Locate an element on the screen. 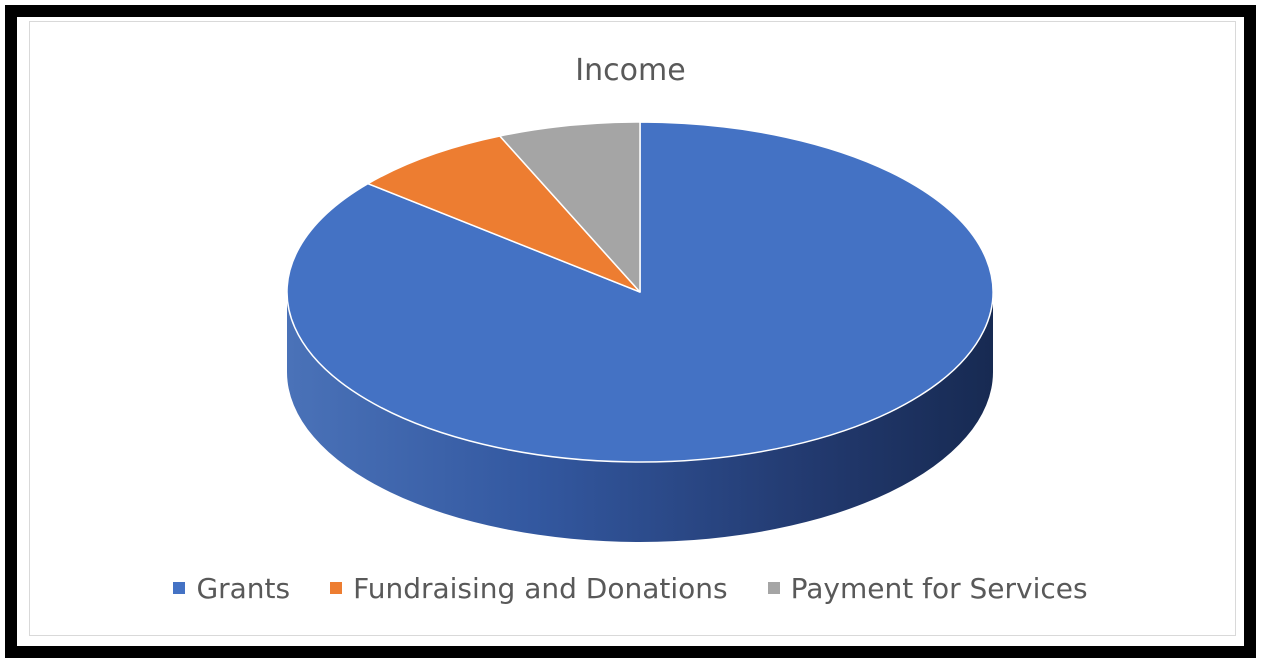 The image size is (1261, 663). legend-swatch-grants is located at coordinates (179, 588).